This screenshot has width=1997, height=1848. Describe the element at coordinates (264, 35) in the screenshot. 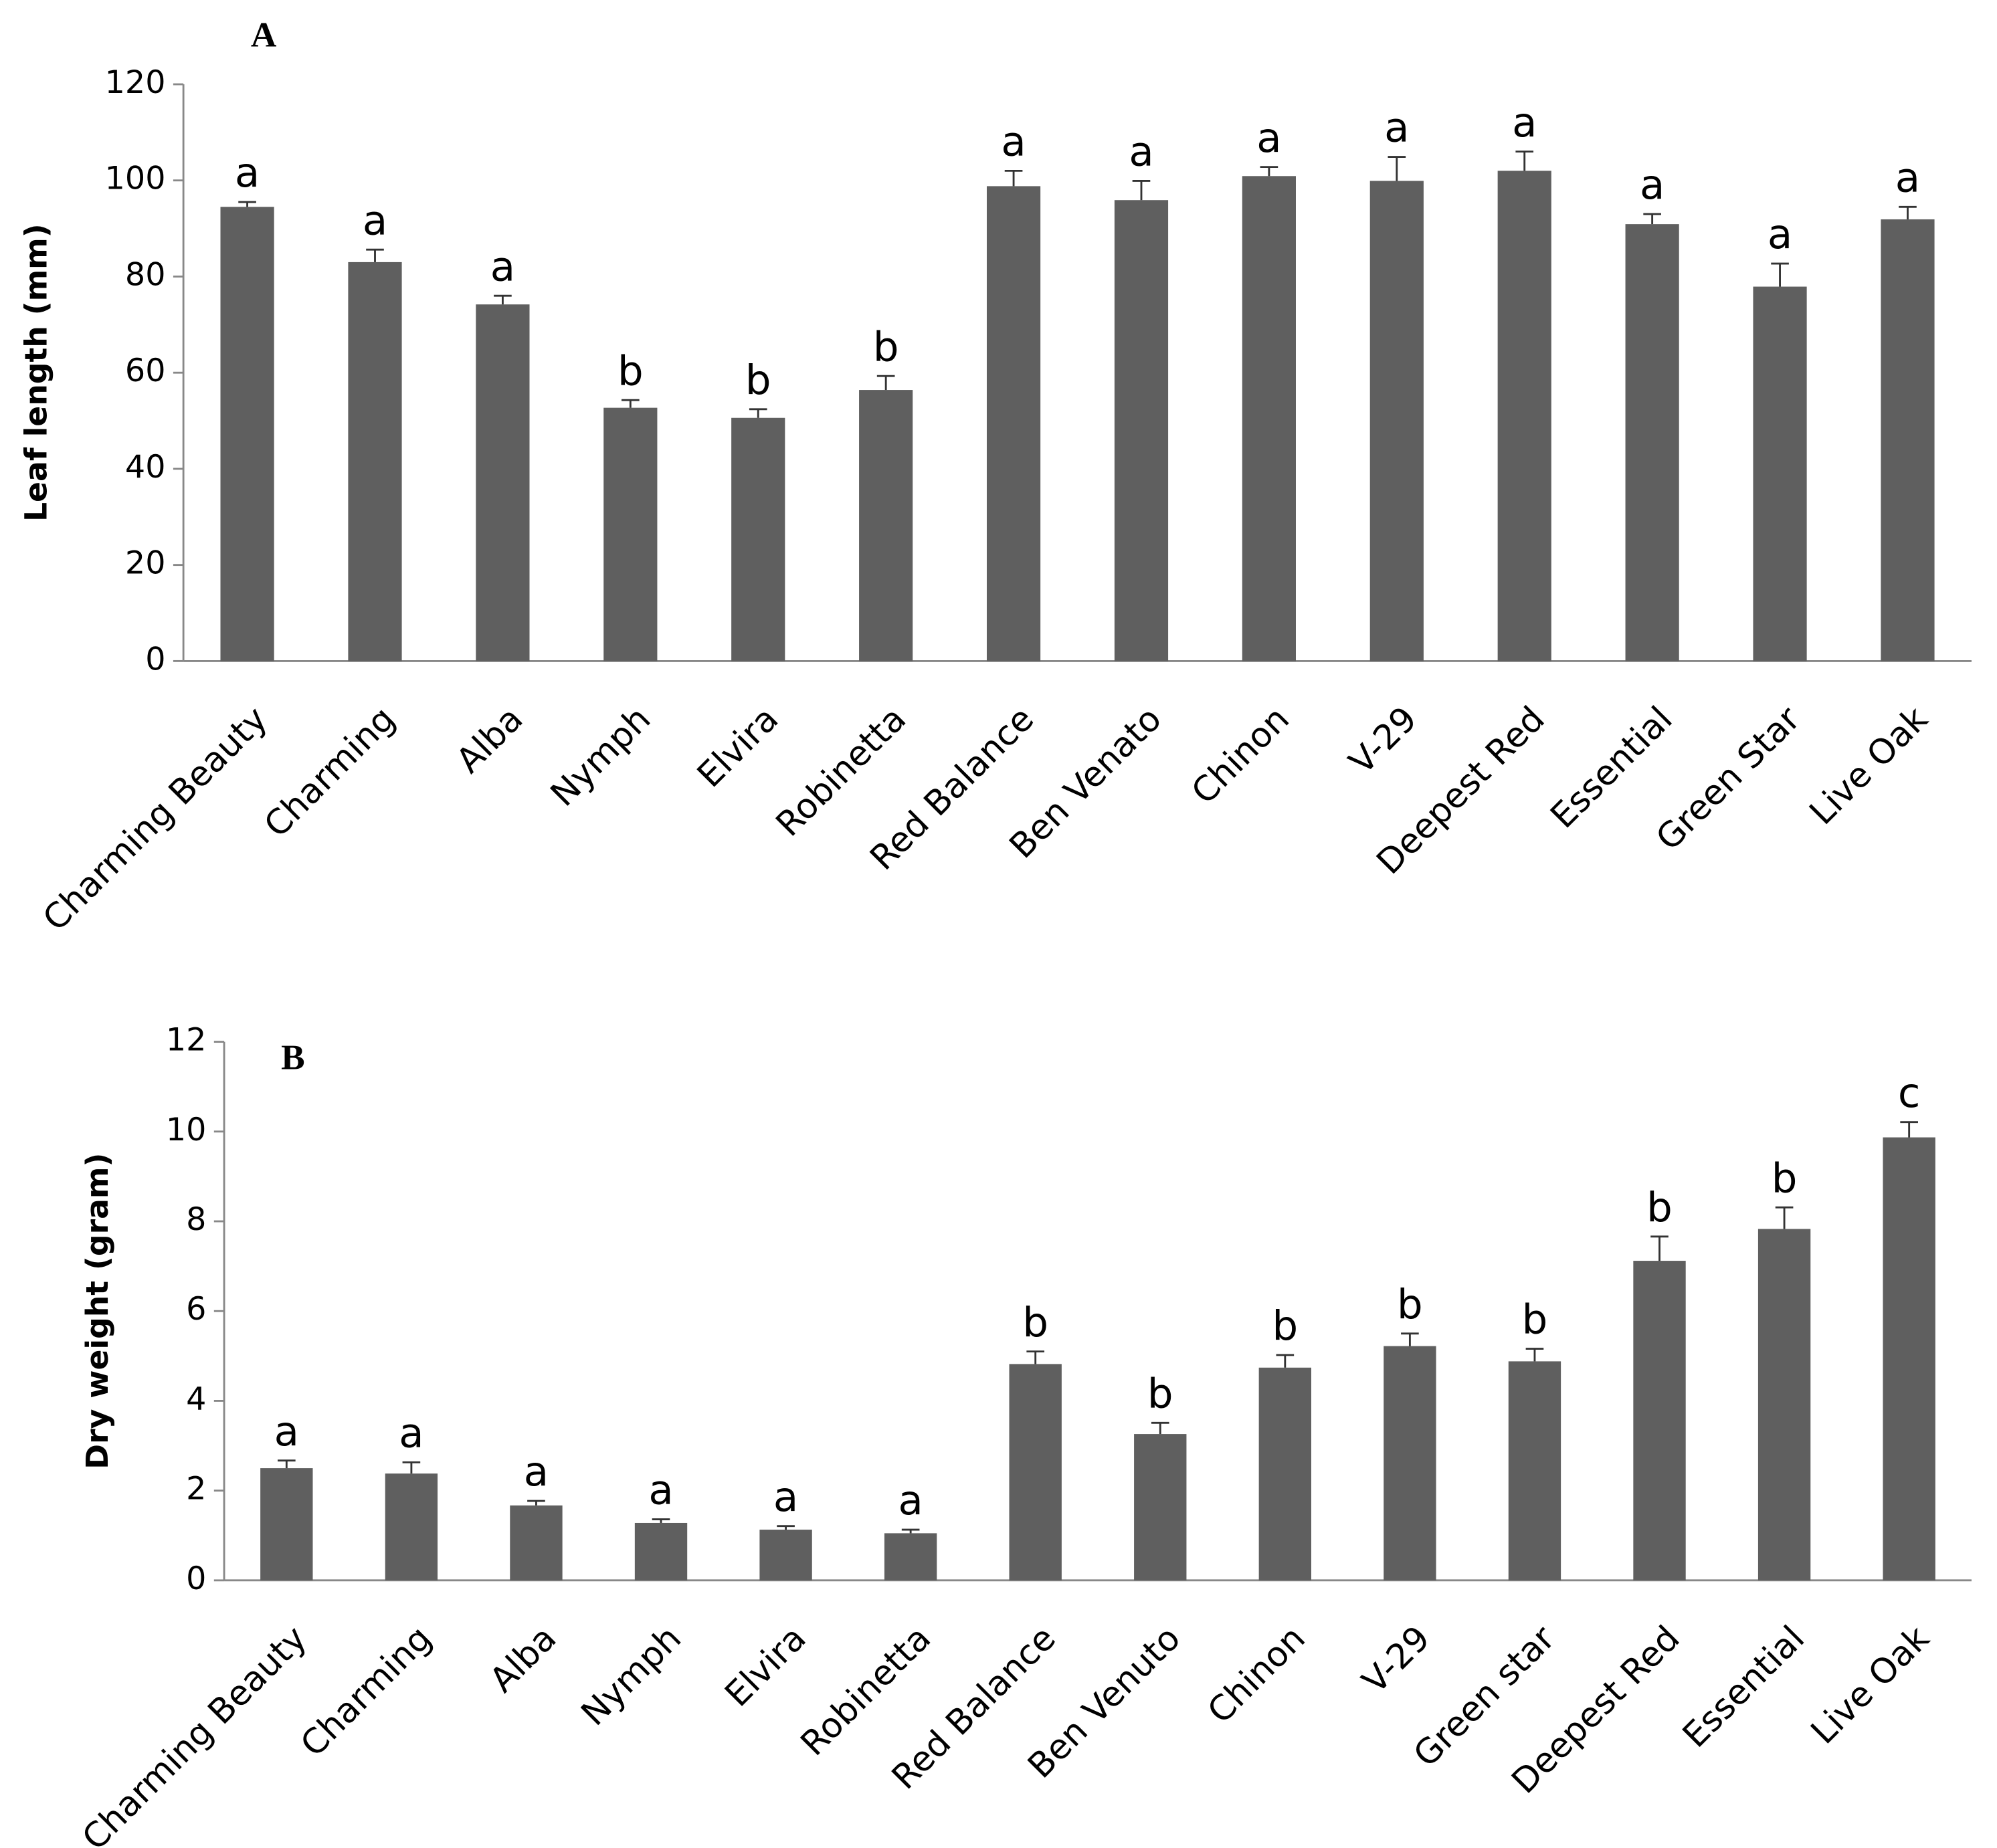

I see `chart-title: A` at that location.